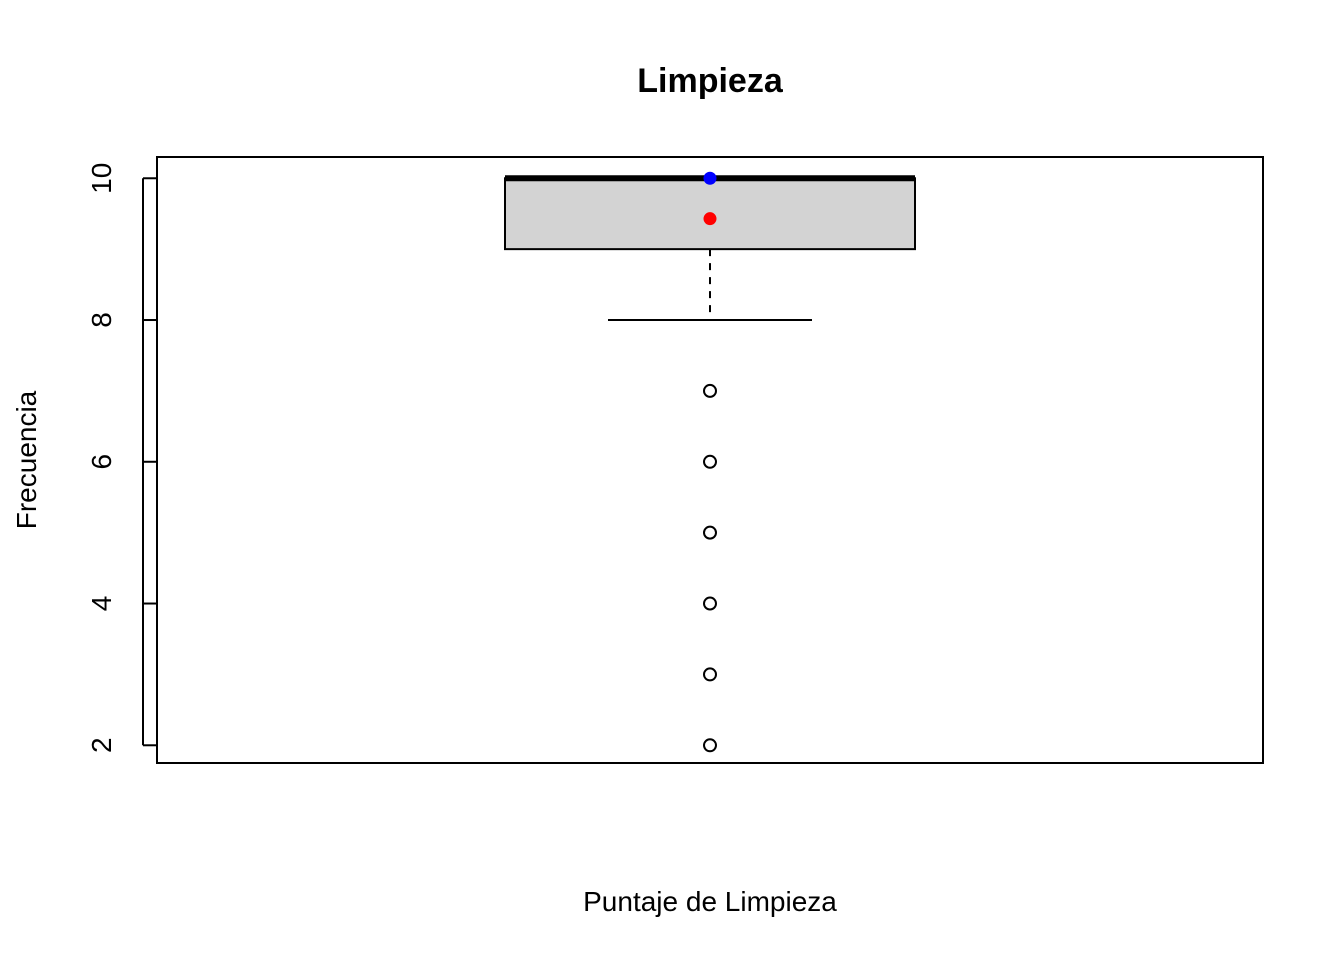  I want to click on y-tick-label: 4, so click(101, 604).